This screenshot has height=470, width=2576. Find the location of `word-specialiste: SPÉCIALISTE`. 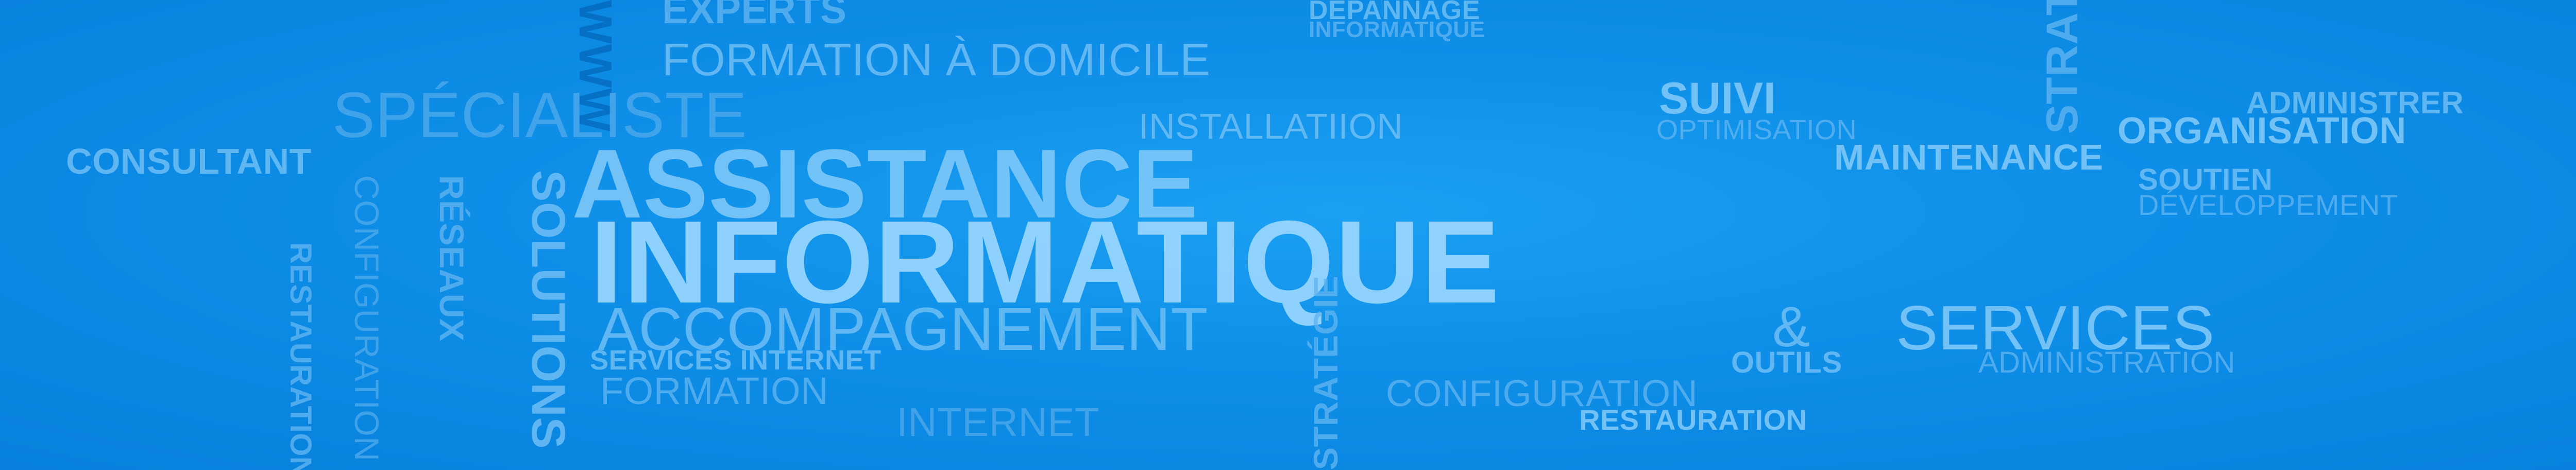

word-specialiste: SPÉCIALISTE is located at coordinates (539, 115).